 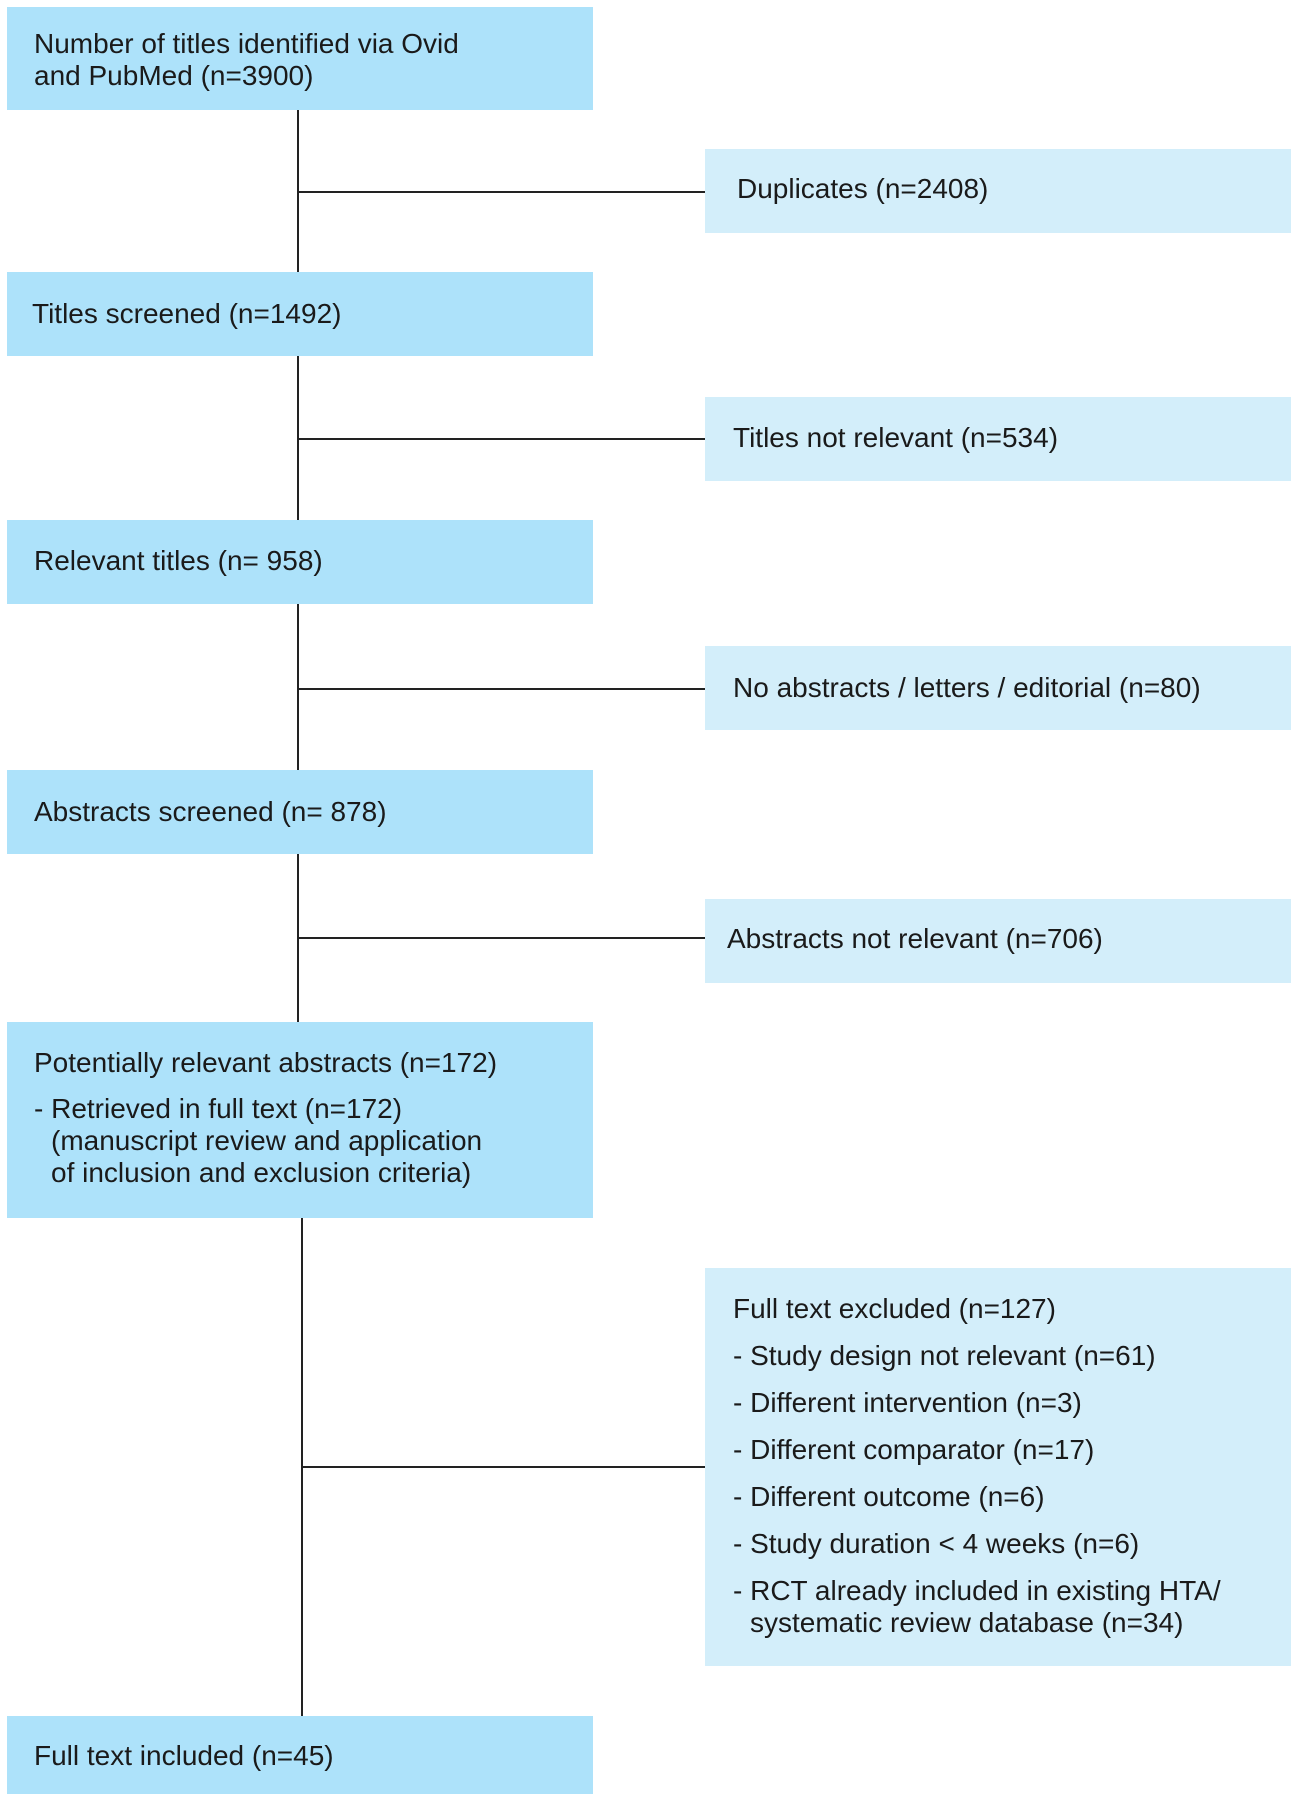 I want to click on abstracts-not-relevant-label: Abstracts not relevant (n=706), so click(x=915, y=938).